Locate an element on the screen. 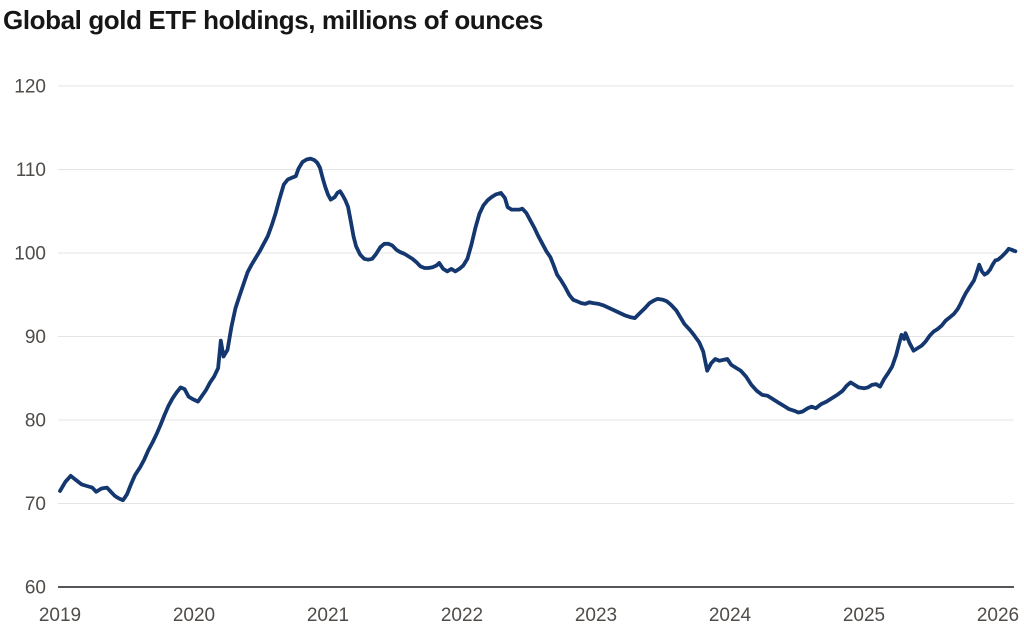 The height and width of the screenshot is (644, 1024). x-tick-label-2025: 2025 is located at coordinates (864, 615).